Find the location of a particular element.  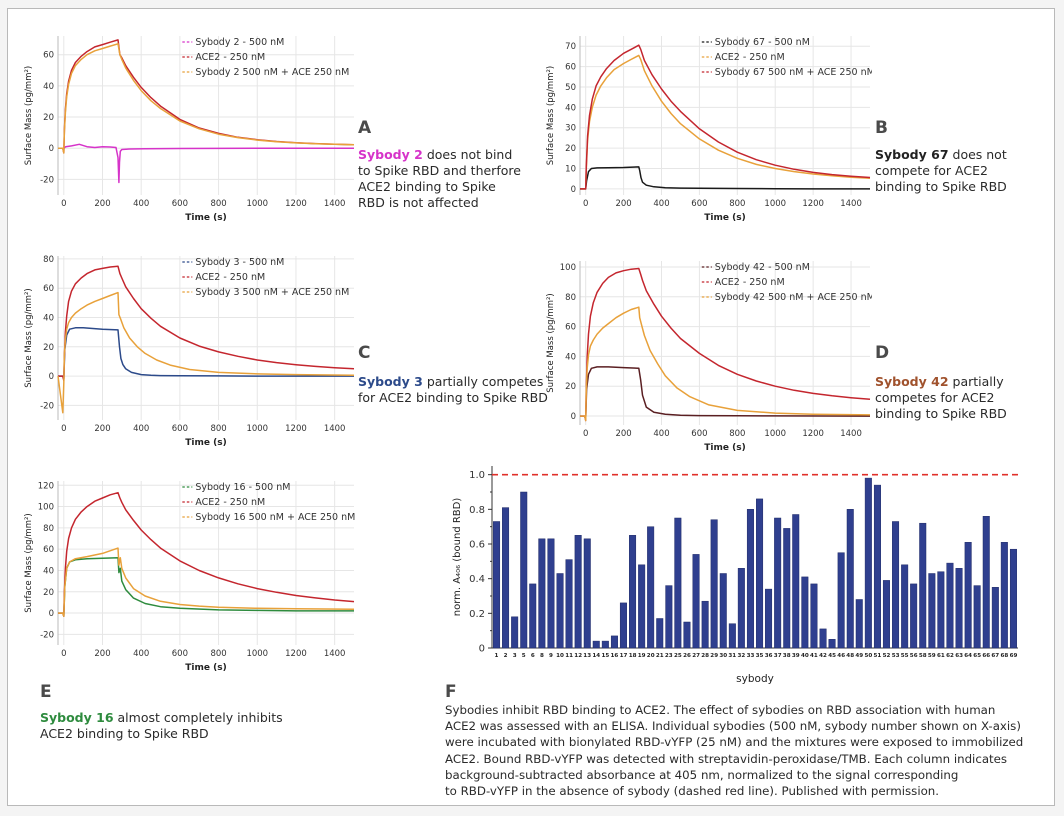

x-tick-label: 49 is located at coordinates (859, 656).